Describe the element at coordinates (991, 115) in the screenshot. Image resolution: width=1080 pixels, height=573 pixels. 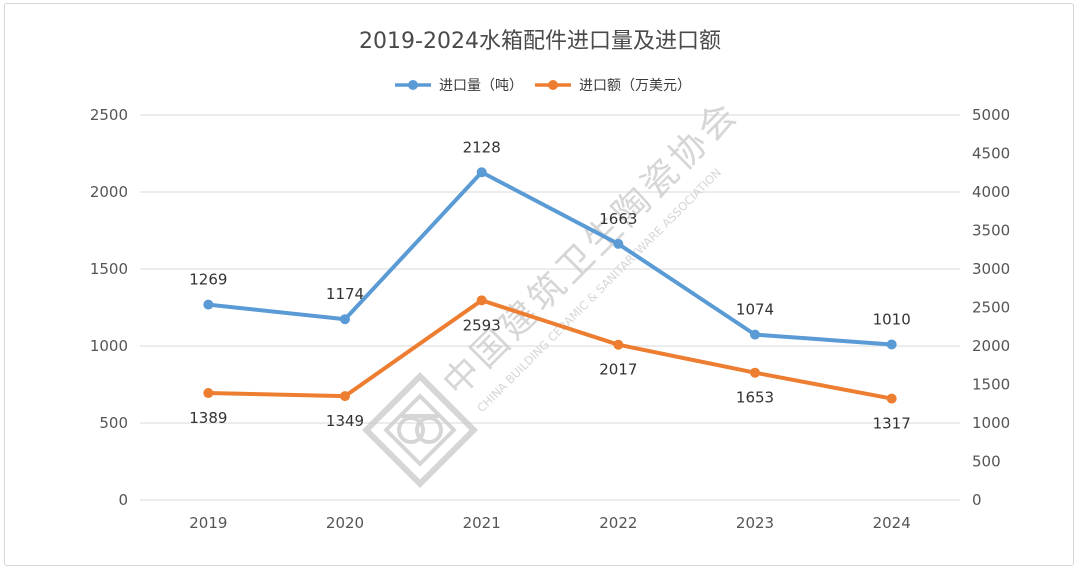
I see `y-right-tick-label: 5000` at that location.